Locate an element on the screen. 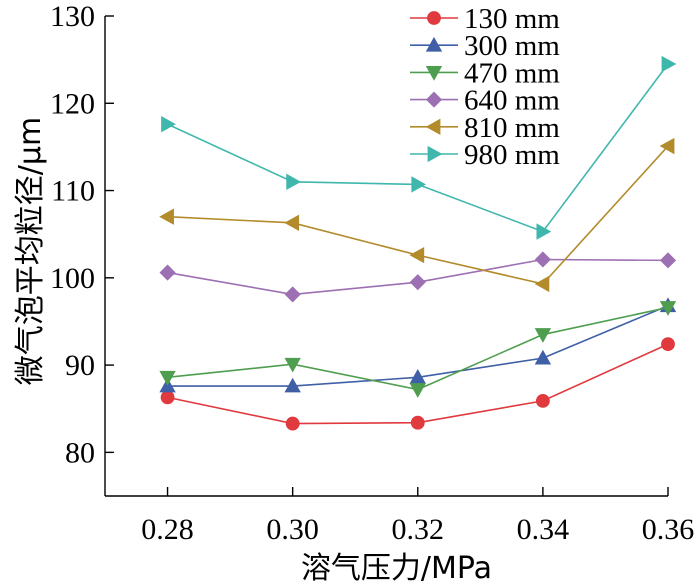 This screenshot has height=586, width=700. series-640-mm is located at coordinates (418, 277).